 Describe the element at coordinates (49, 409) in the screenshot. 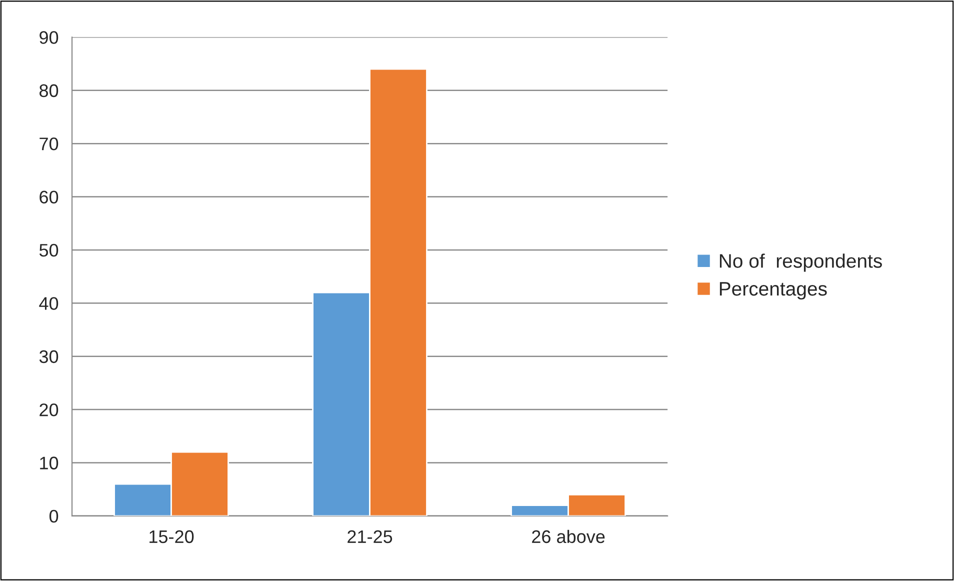

I see `y-tick-label: 20` at that location.